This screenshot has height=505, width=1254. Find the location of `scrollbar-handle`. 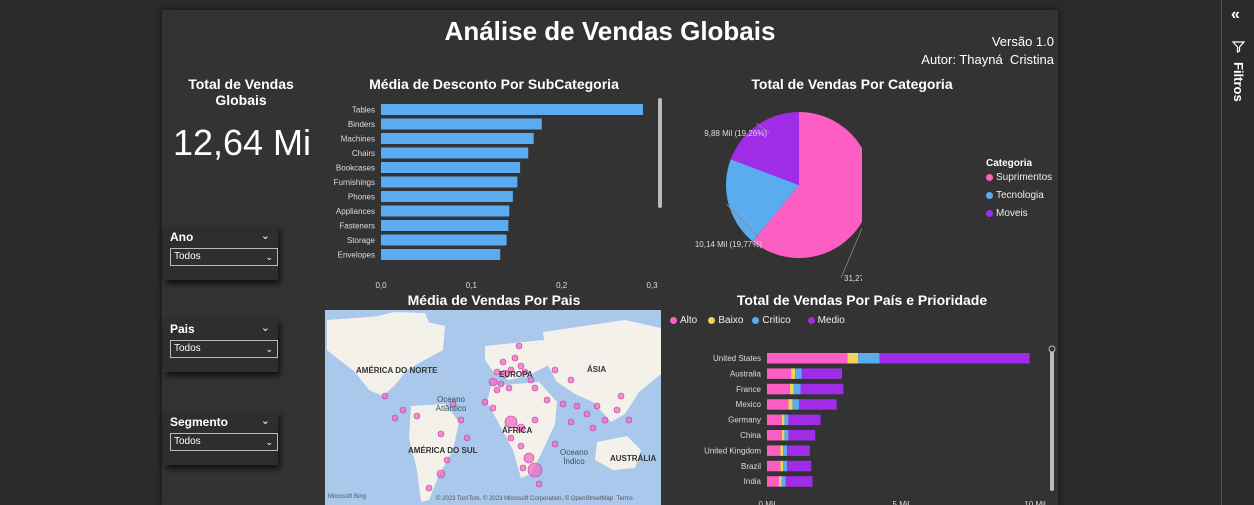

scrollbar-handle is located at coordinates (1052, 349).